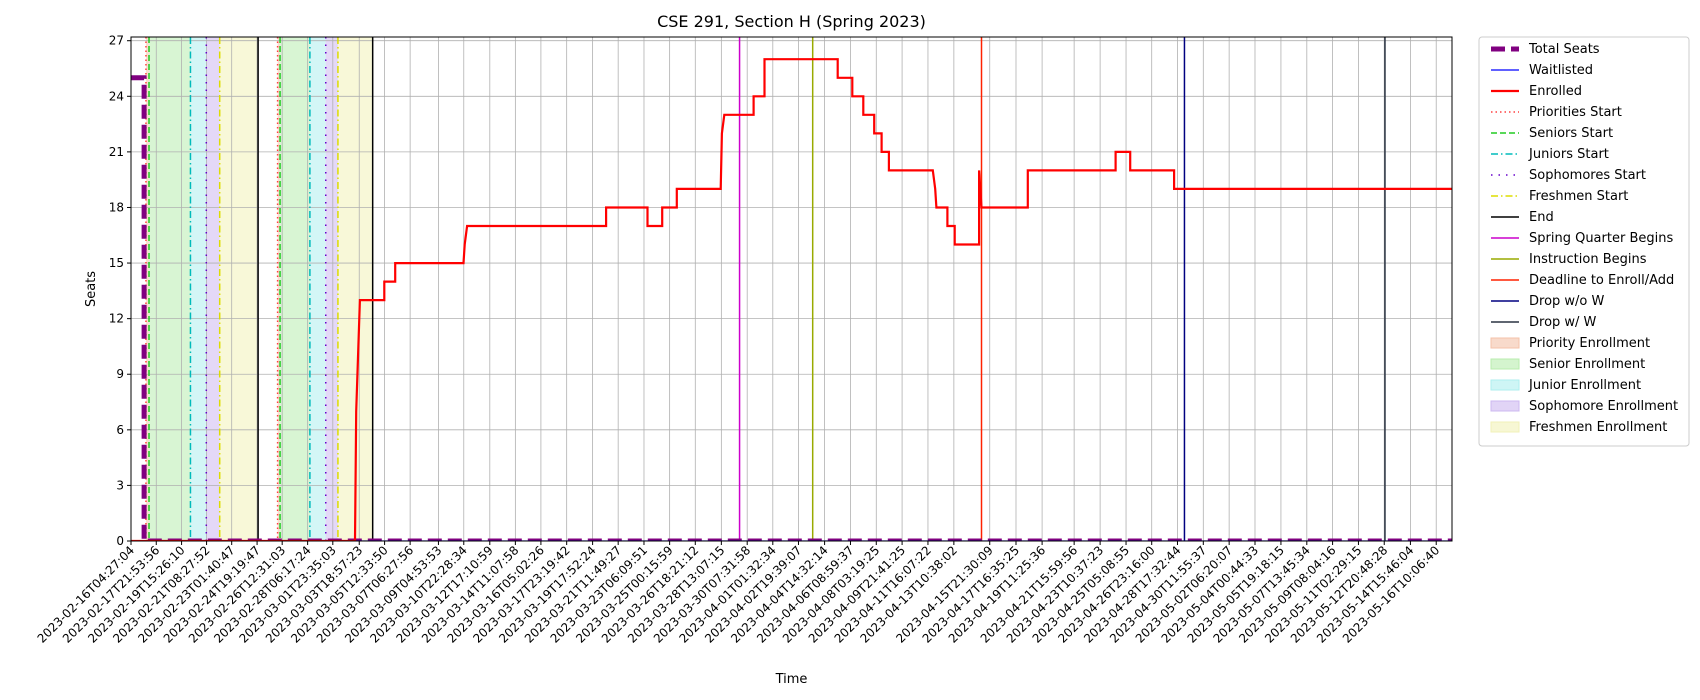  What do you see at coordinates (120, 541) in the screenshot?
I see `y-tick-label-1: 0` at bounding box center [120, 541].